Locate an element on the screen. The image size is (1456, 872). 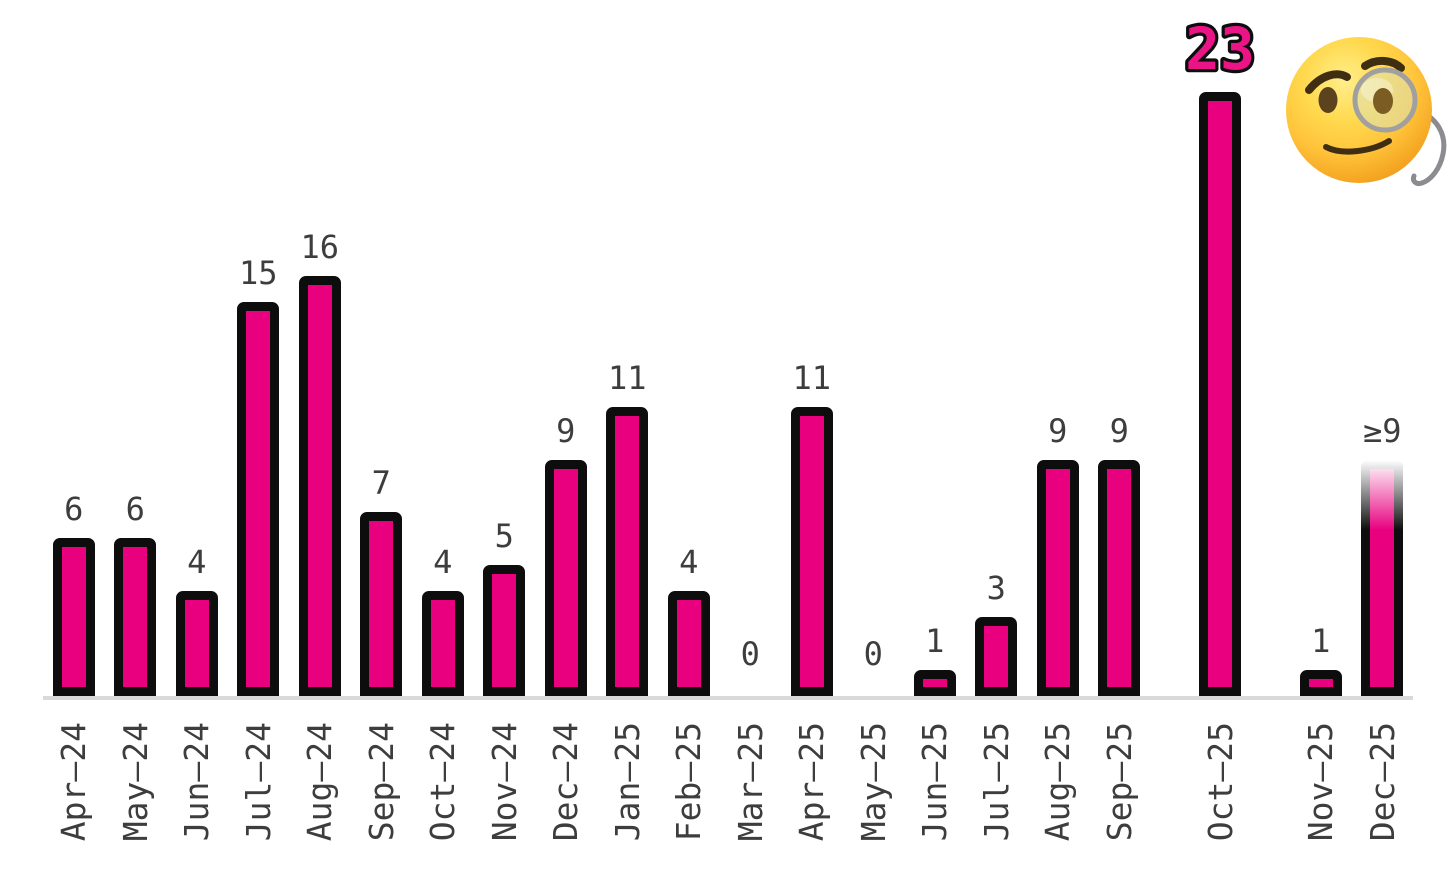
bar-column: 6 May–24 is located at coordinates (136, 436).